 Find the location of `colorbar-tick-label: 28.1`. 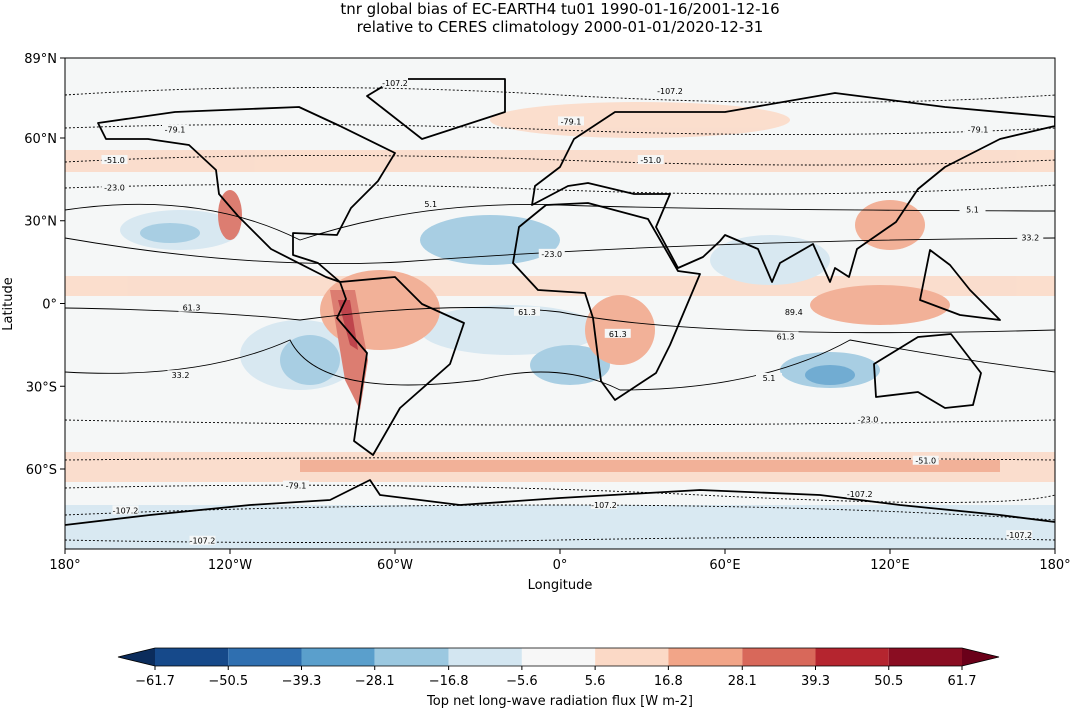

colorbar-tick-label: 28.1 is located at coordinates (742, 681).